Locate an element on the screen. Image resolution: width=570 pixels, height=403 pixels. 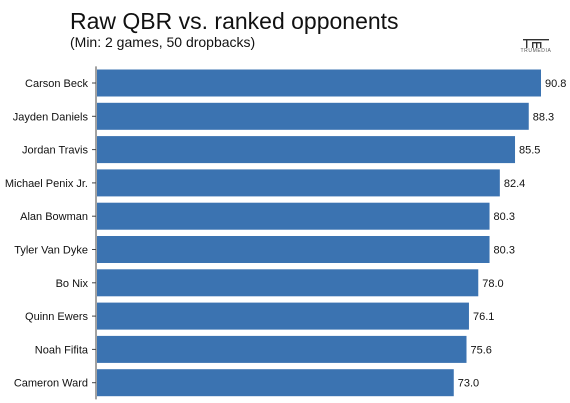
value-label: 76.1 is located at coordinates (483, 317).